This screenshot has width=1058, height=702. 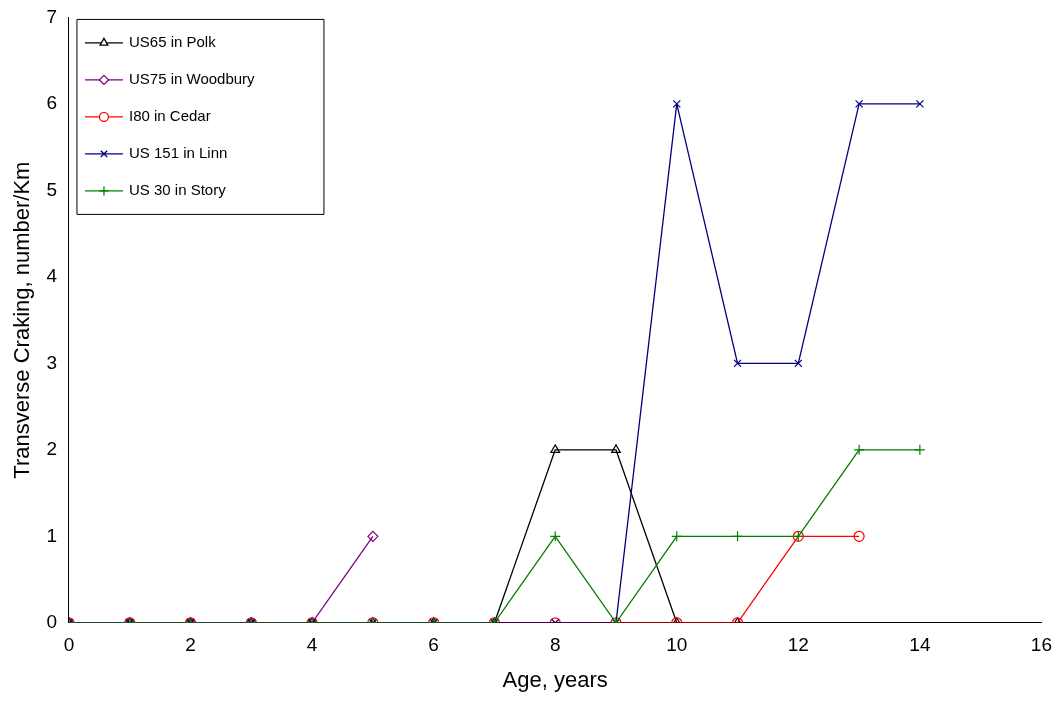 I want to click on y-tick-label: 6, so click(x=51, y=103).